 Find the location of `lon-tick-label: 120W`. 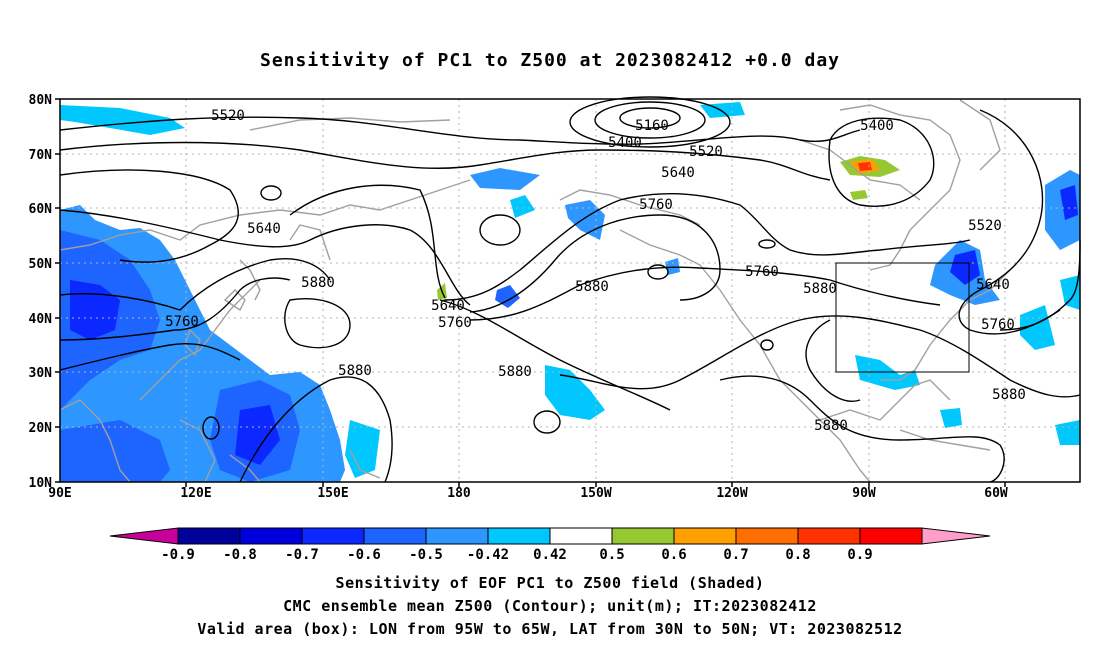

lon-tick-label: 120W is located at coordinates (731, 493).